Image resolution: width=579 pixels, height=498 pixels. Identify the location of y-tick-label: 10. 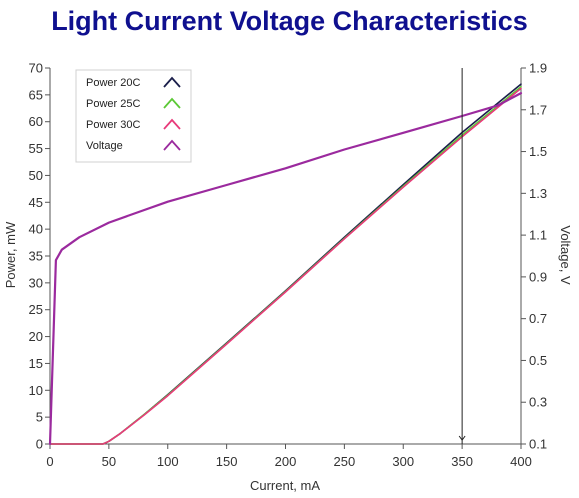
(36, 390).